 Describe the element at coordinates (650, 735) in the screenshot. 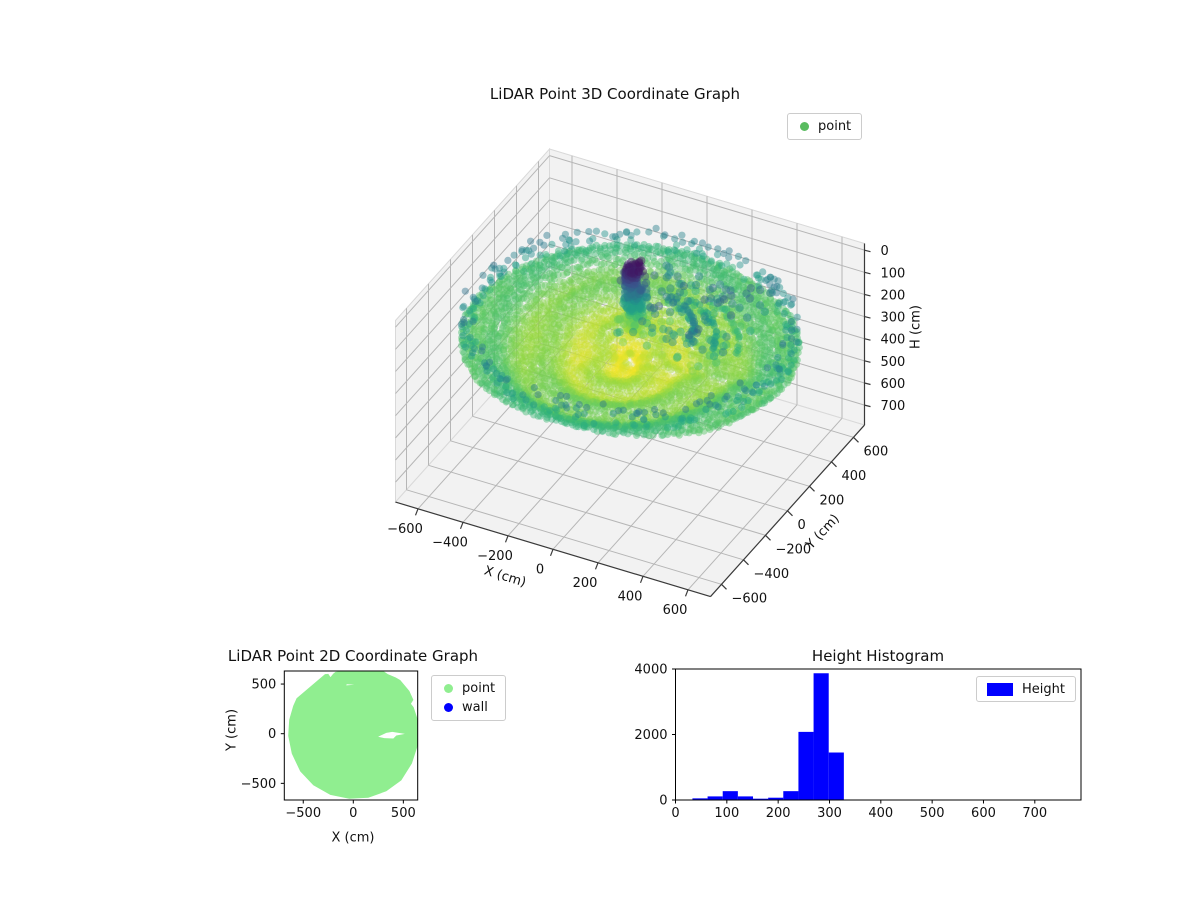

I see `tick-label: 2000` at that location.